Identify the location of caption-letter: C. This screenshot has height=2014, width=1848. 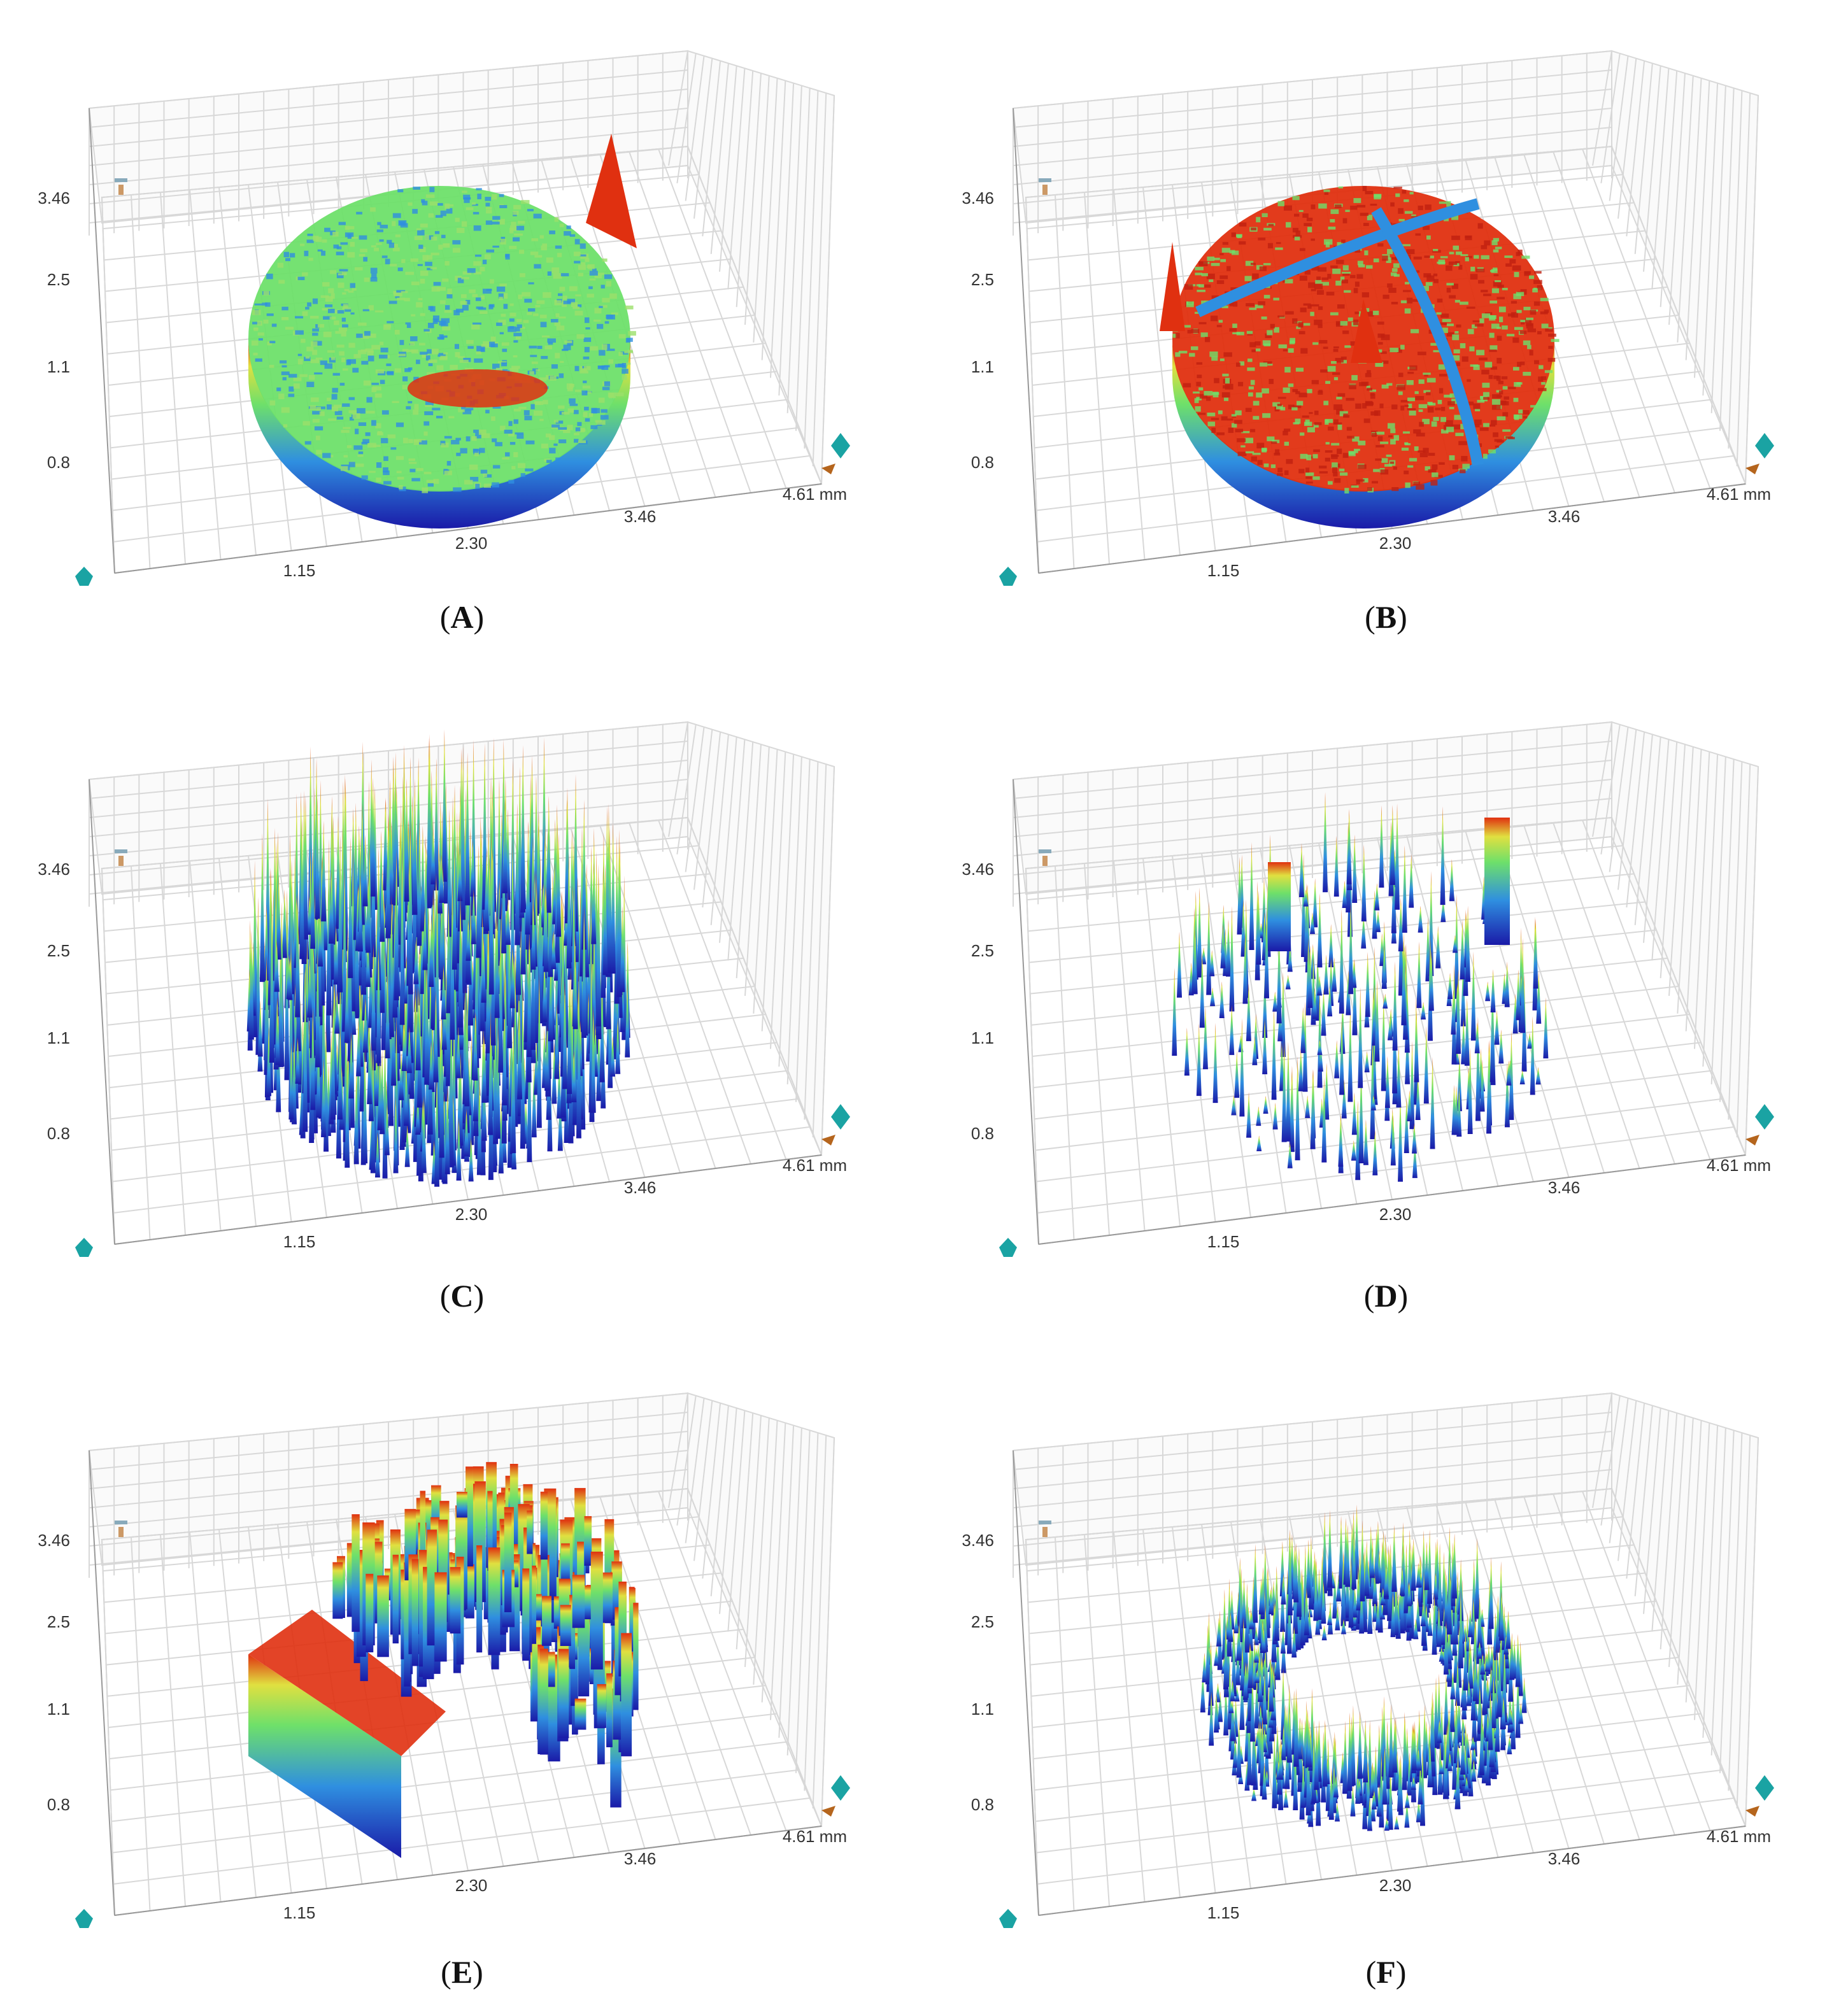
(462, 1296).